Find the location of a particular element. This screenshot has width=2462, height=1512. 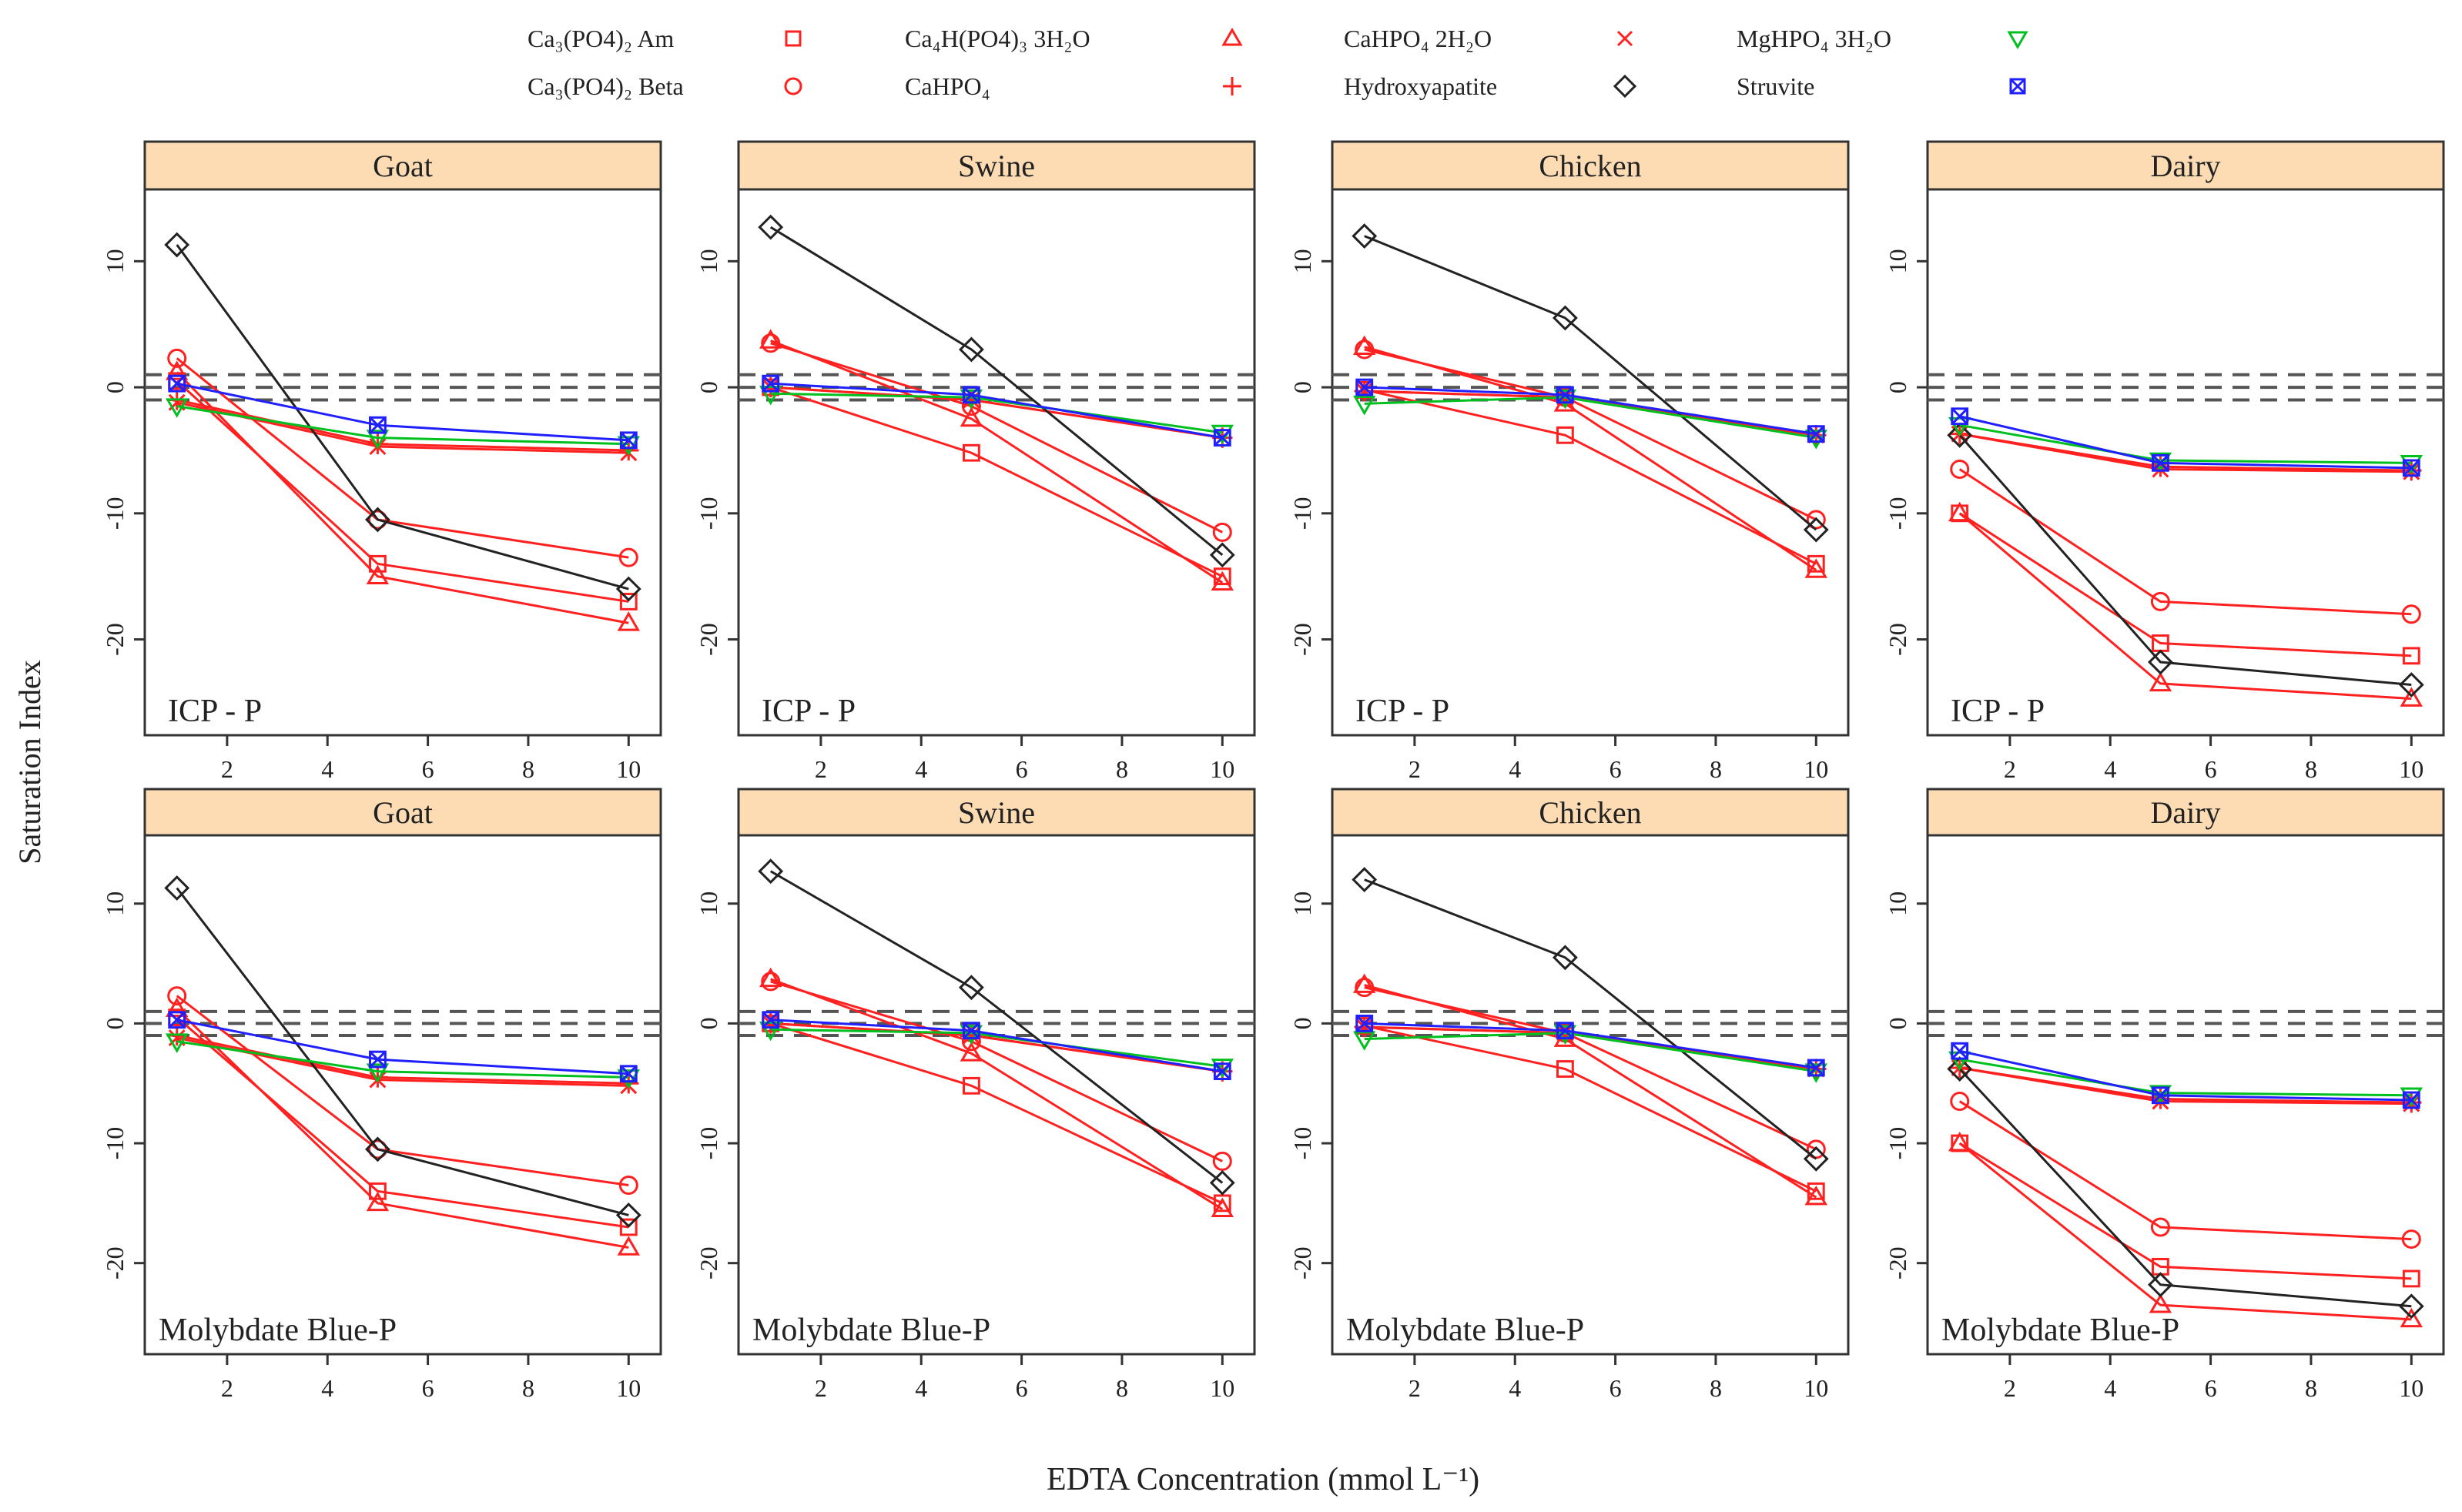

legend-label: CaHPO₄ 2H₂O is located at coordinates (1418, 38).